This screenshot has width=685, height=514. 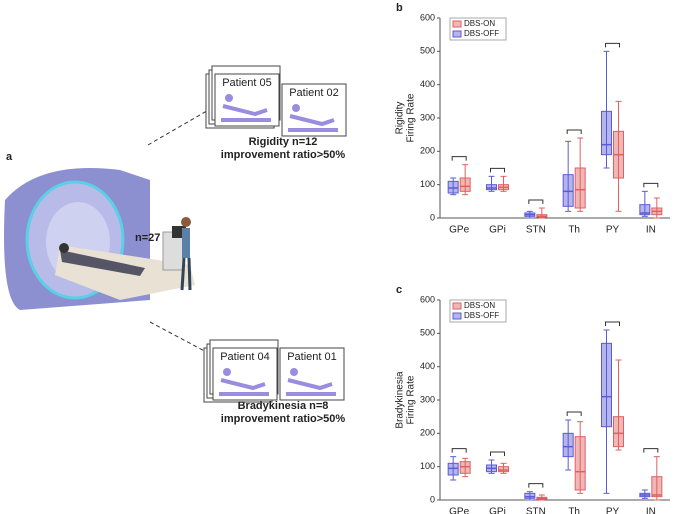 I want to click on patient-label: Patient 04, so click(x=245, y=357).